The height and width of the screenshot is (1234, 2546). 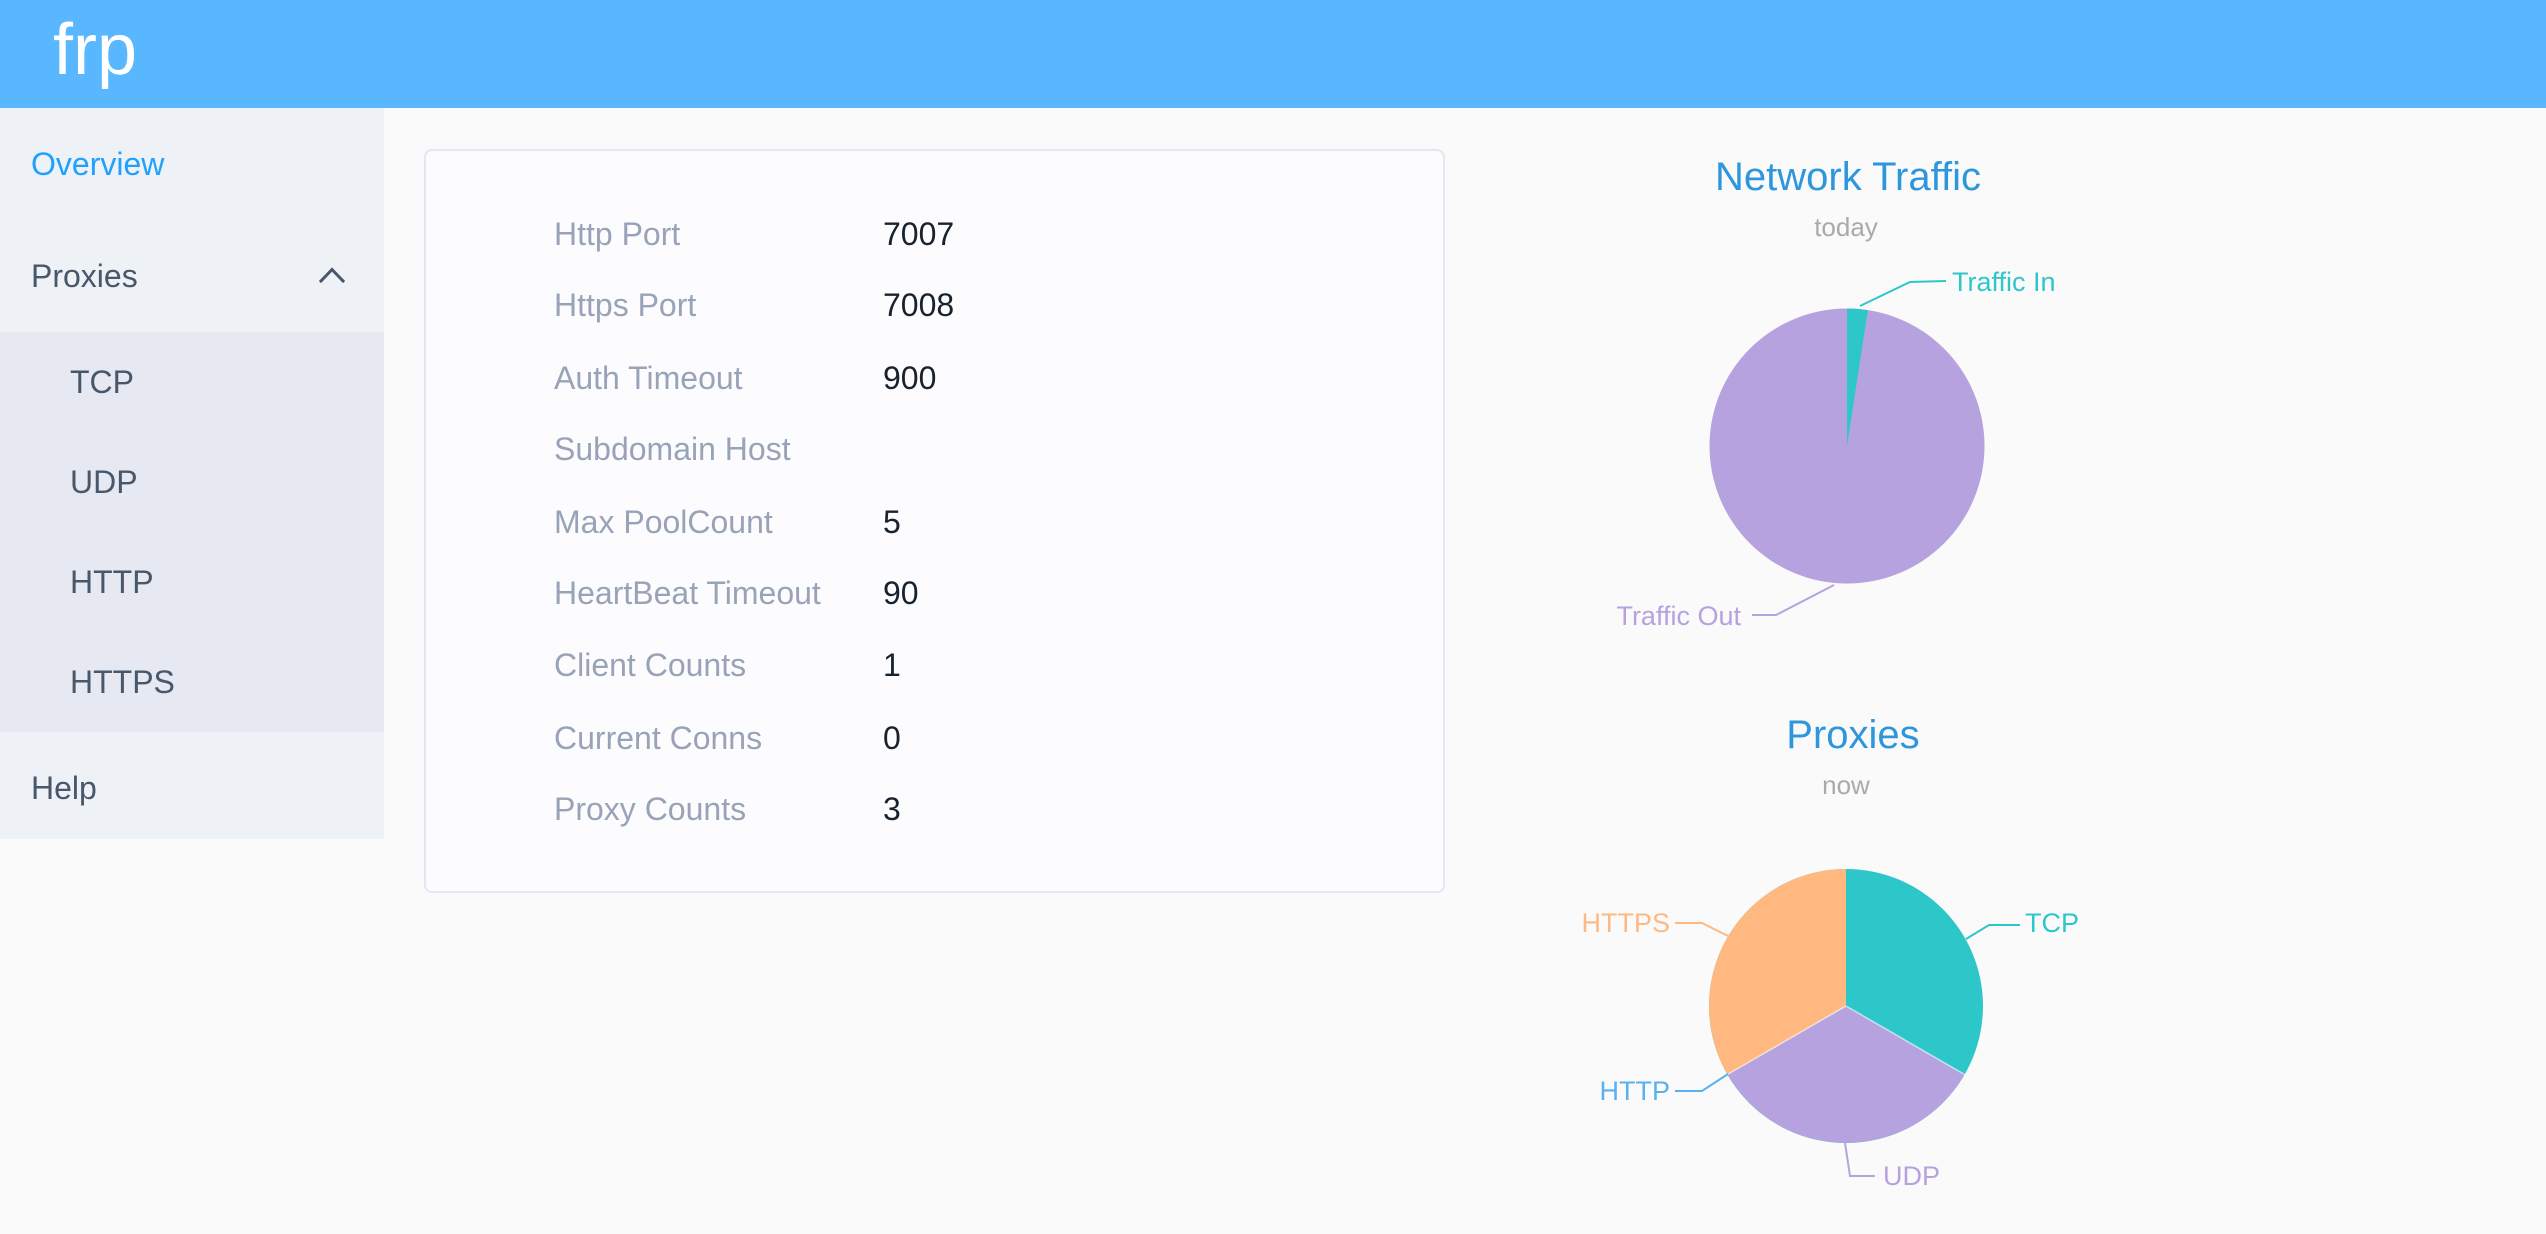 What do you see at coordinates (1846, 785) in the screenshot?
I see `svg-text: now` at bounding box center [1846, 785].